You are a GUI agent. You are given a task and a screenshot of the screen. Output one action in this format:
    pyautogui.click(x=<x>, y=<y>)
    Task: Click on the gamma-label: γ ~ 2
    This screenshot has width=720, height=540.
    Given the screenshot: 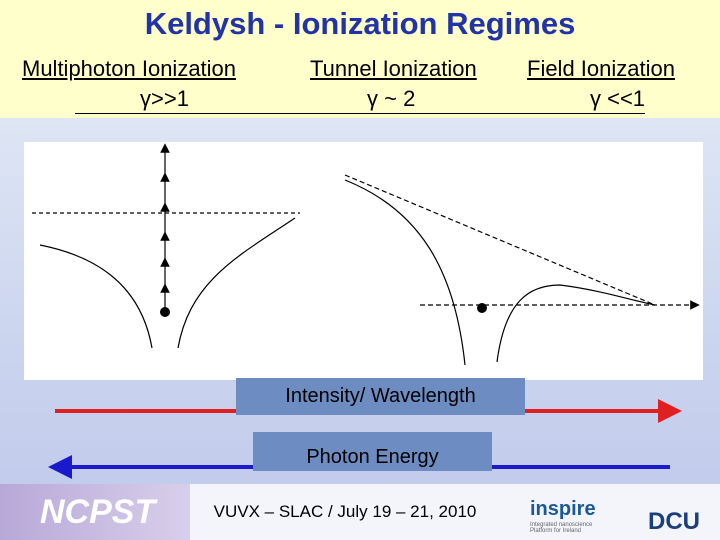 What is the action you would take?
    pyautogui.click(x=391, y=98)
    